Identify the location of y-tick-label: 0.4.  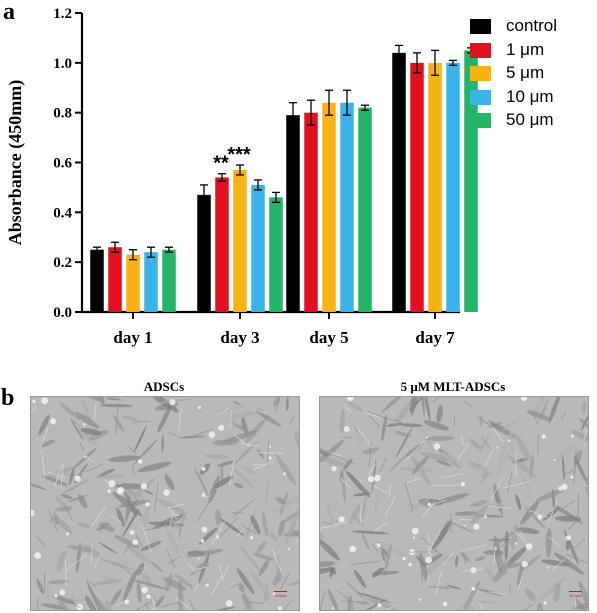
(62, 213).